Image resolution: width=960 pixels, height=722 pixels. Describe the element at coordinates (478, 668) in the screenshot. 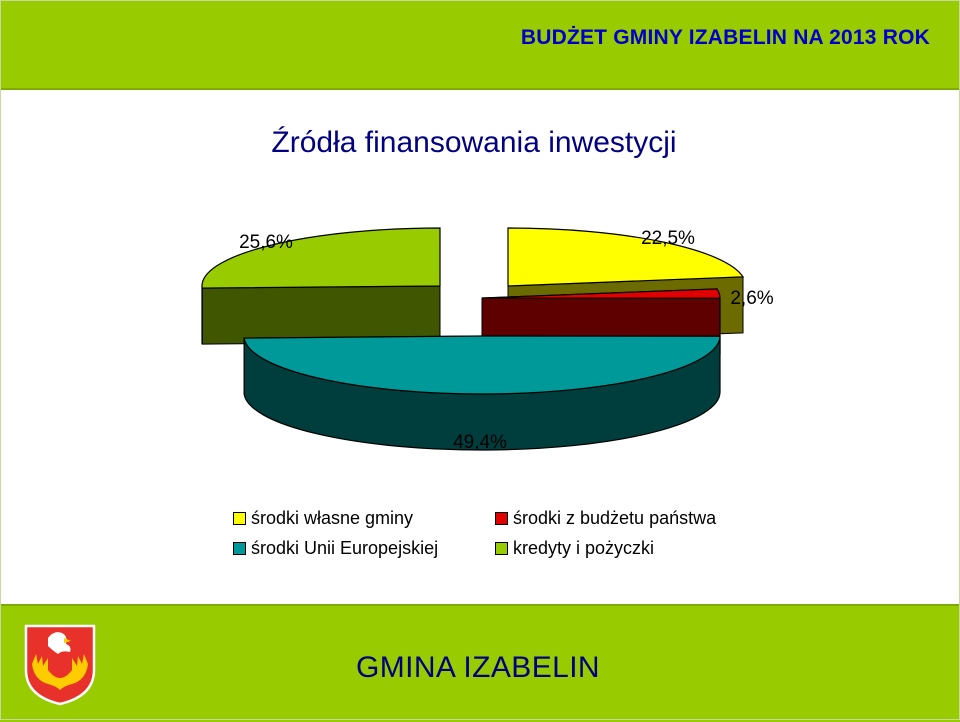

I see `footer-title: GMINA IZABELIN` at that location.